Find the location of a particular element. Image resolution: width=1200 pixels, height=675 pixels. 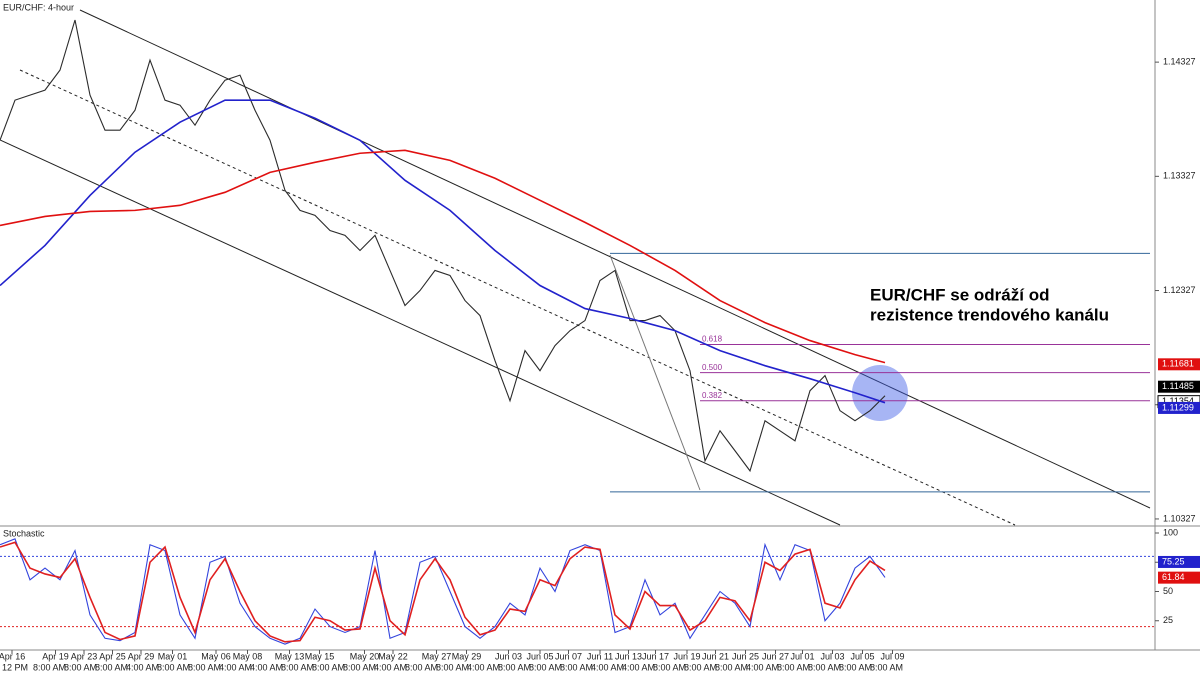

value-label: 61.84 is located at coordinates (1173, 577).